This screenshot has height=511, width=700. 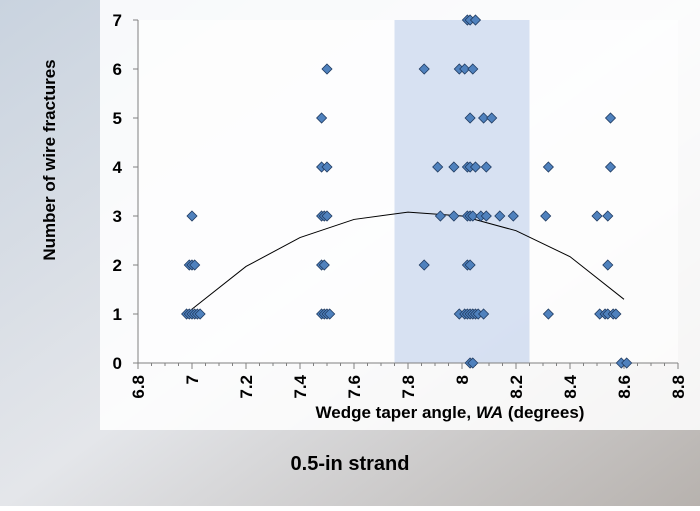 I want to click on x-label-part: (degrees), so click(x=543, y=412).